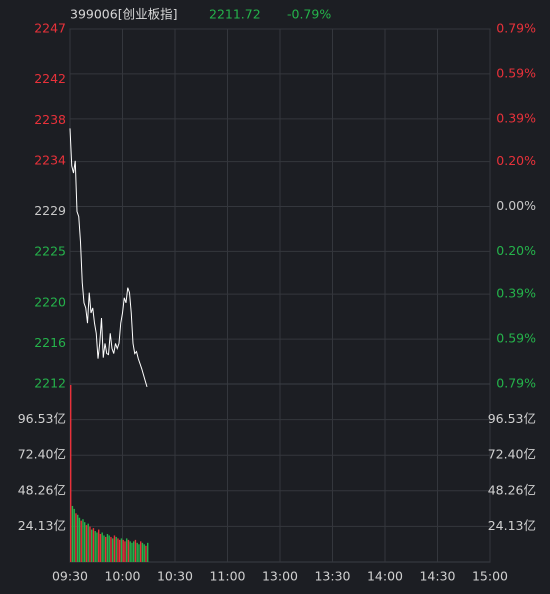 This screenshot has width=550, height=594. What do you see at coordinates (227, 576) in the screenshot?
I see `x-tick-label: 11:00` at bounding box center [227, 576].